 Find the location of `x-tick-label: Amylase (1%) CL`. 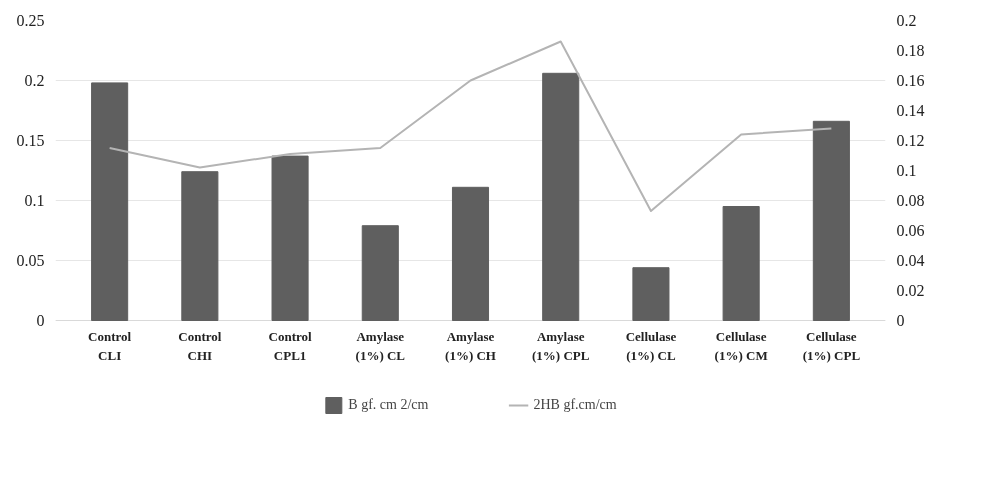

x-tick-label: Amylase (1%) CL is located at coordinates (380, 345).